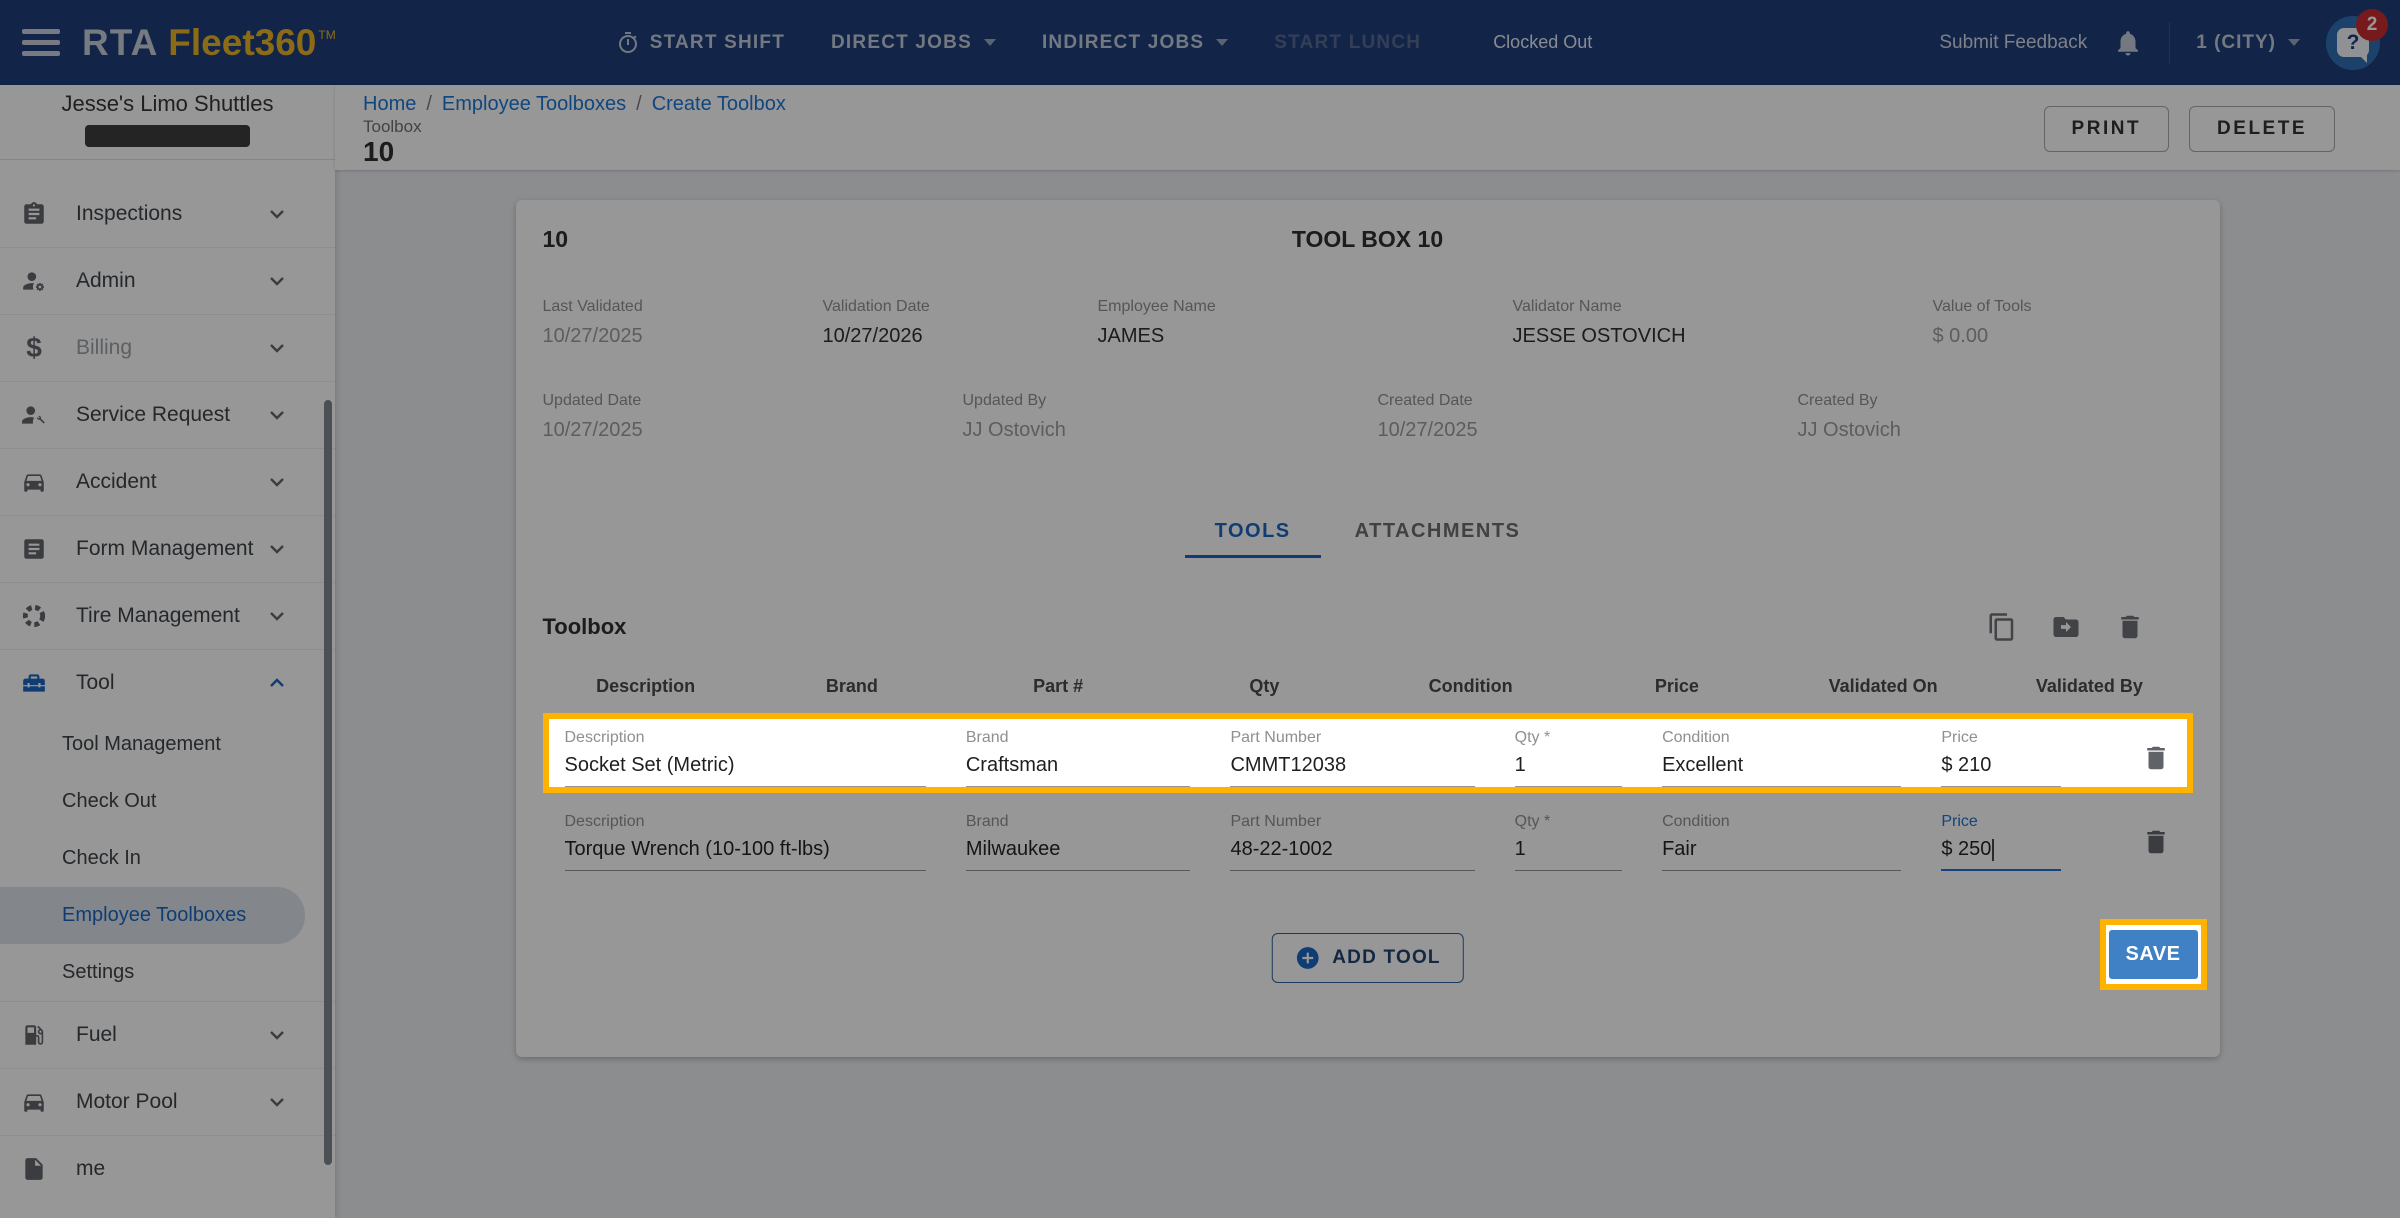 The image size is (2400, 1218). What do you see at coordinates (167, 280) in the screenshot?
I see `sidebar-item-admin: Admin` at bounding box center [167, 280].